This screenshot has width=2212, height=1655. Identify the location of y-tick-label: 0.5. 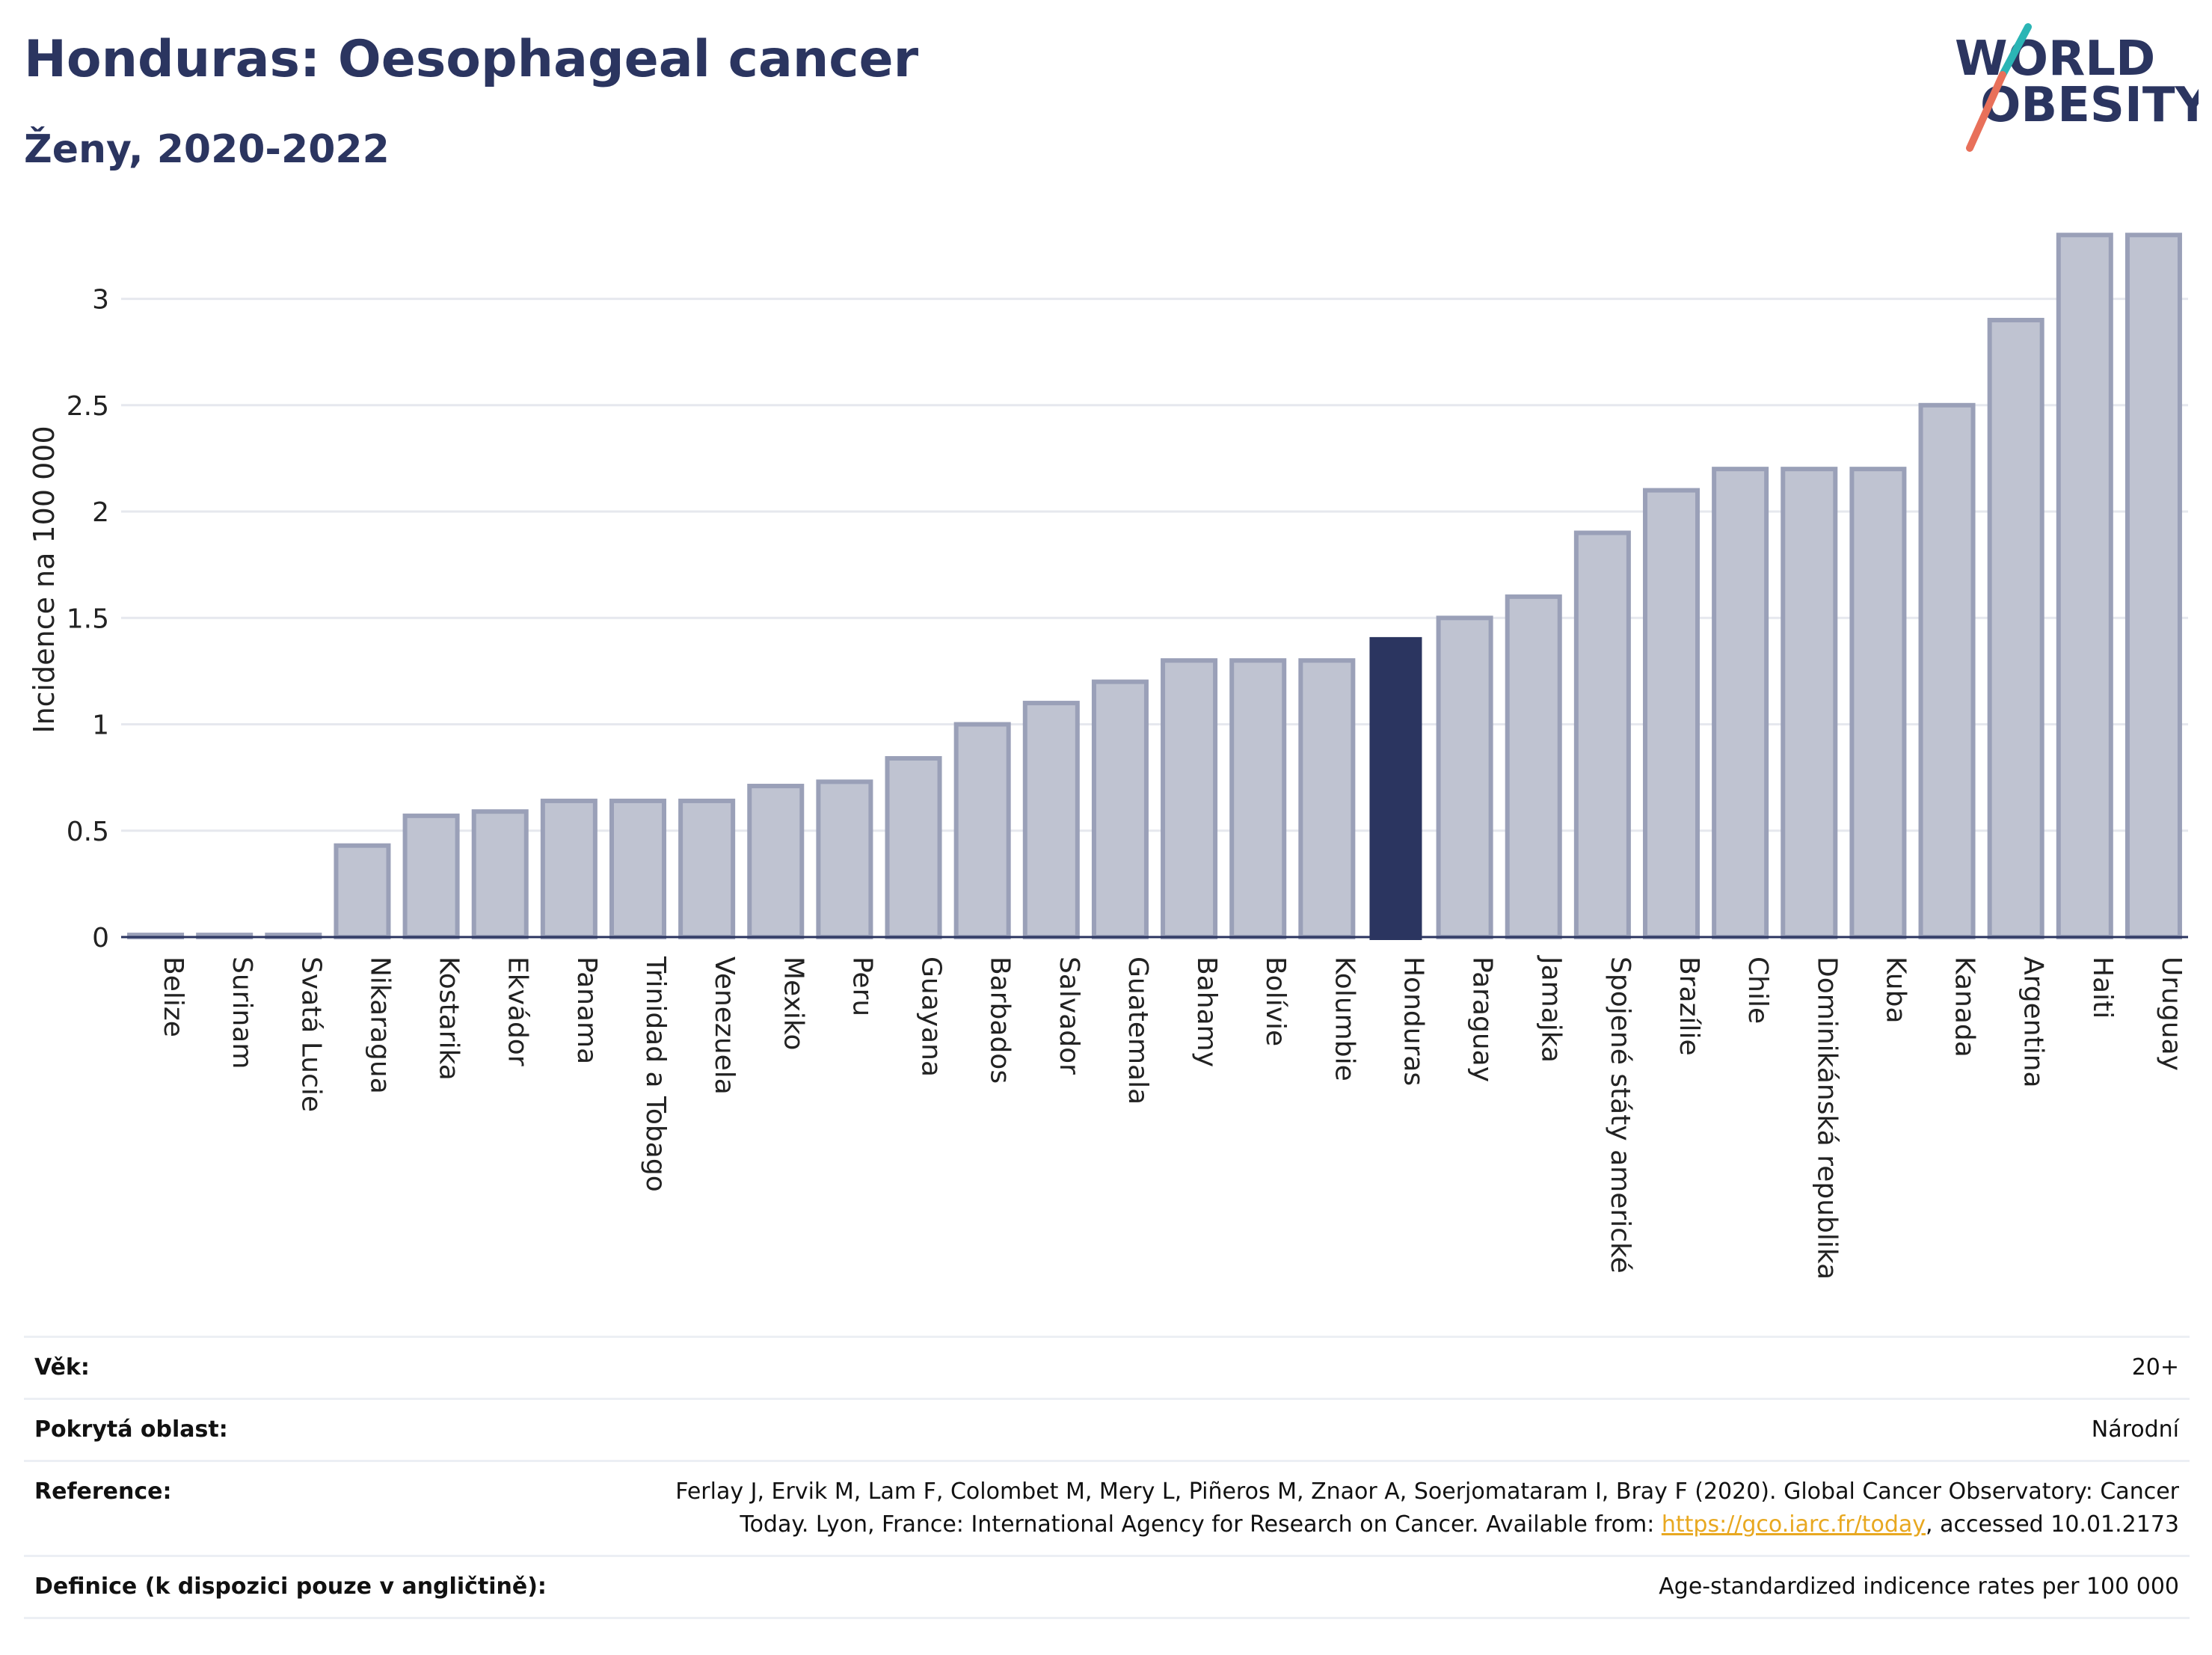
(88, 832).